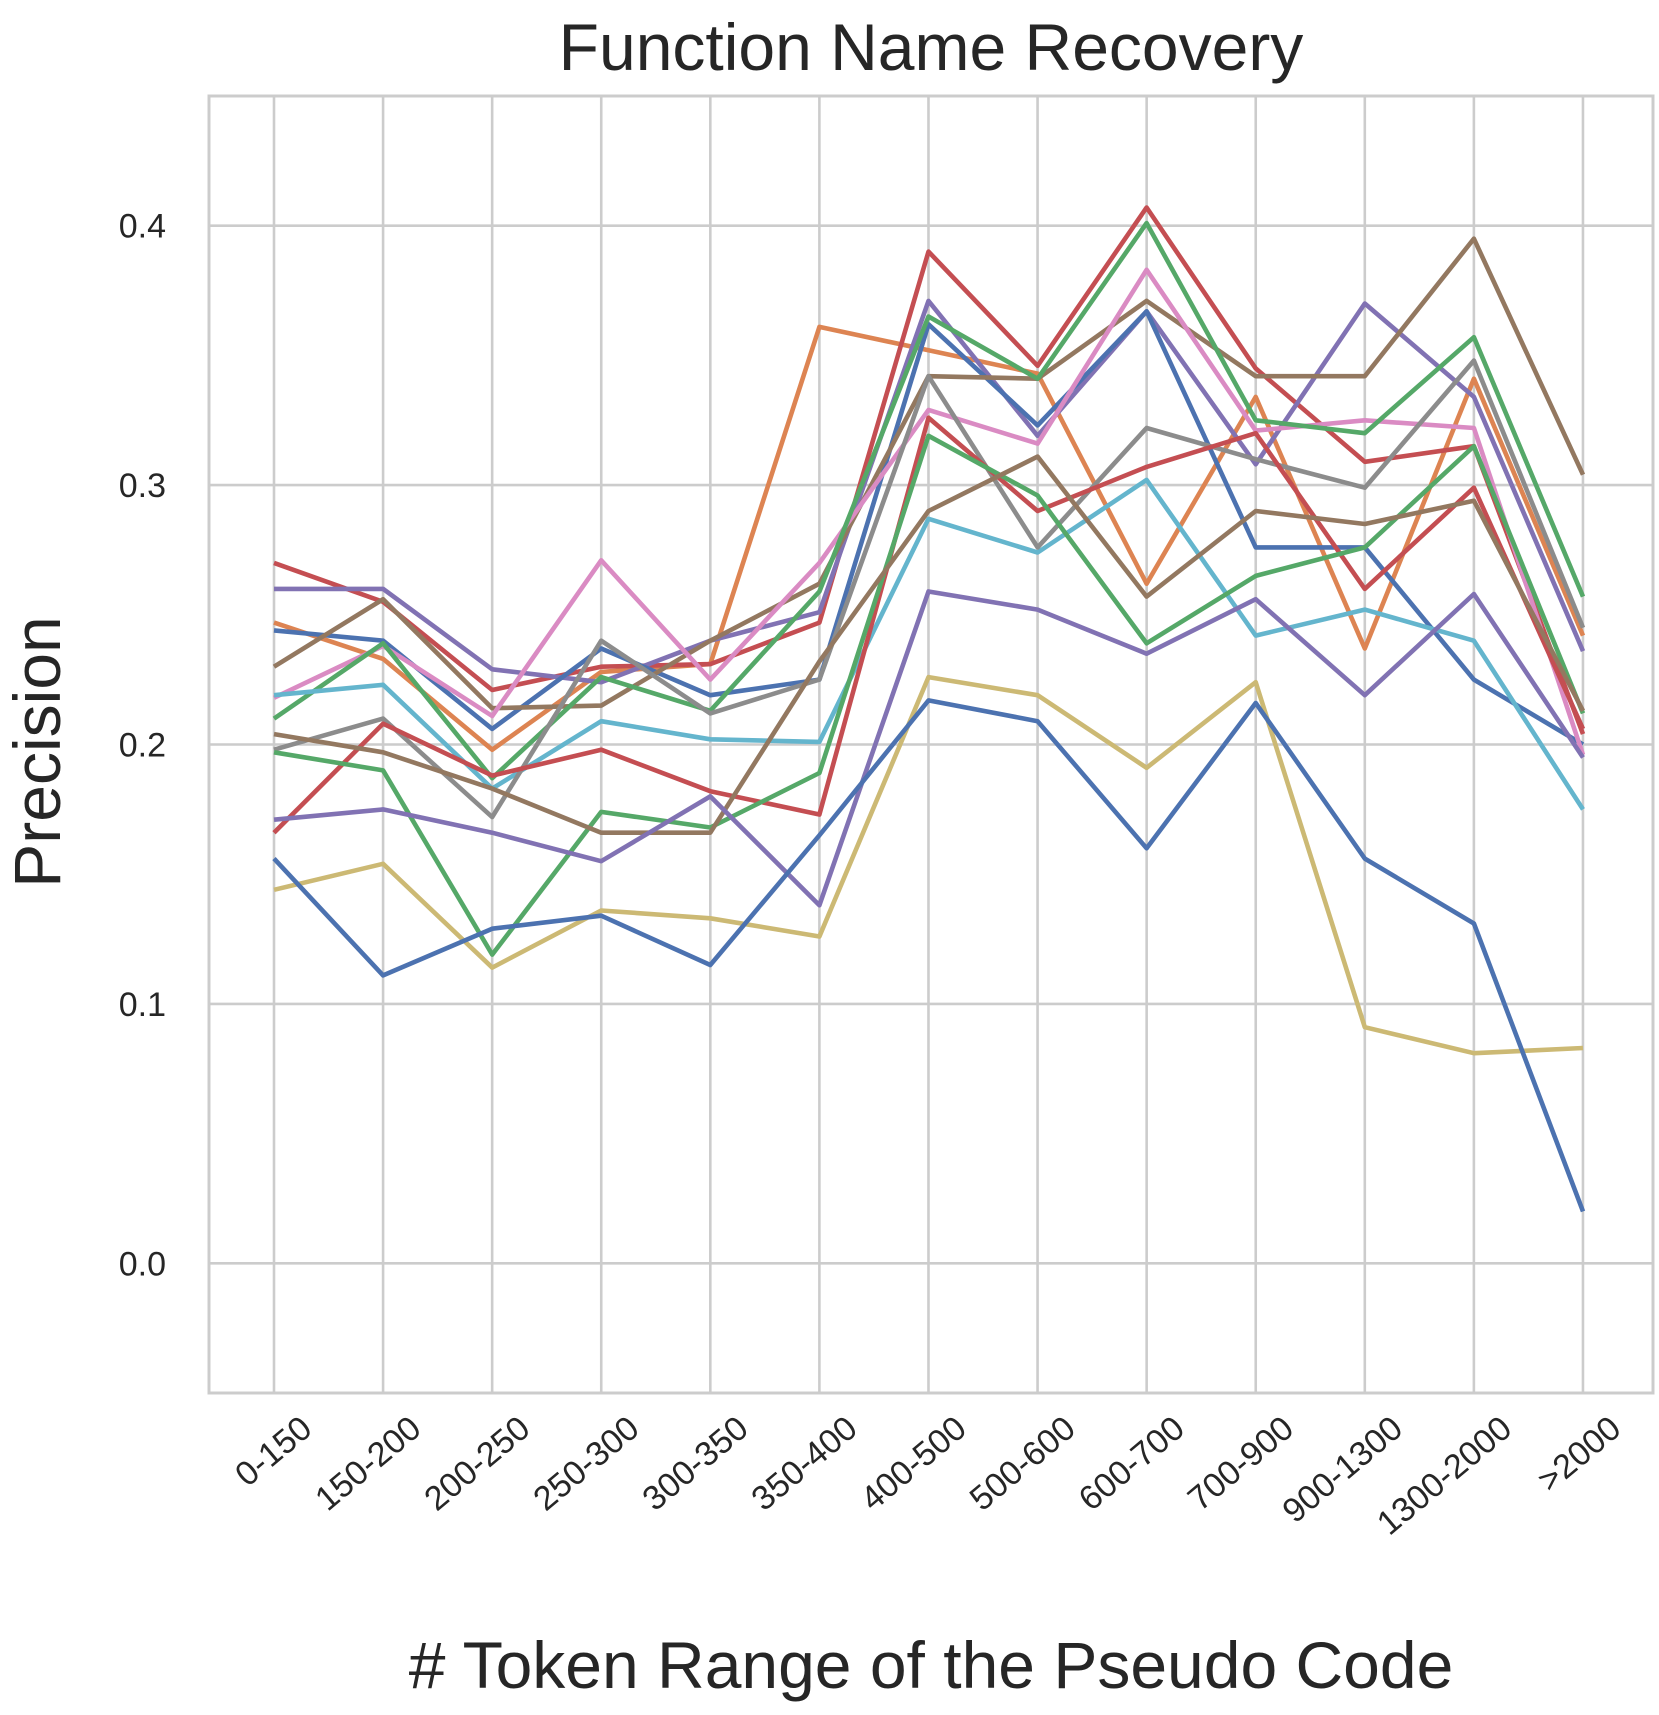  What do you see at coordinates (142, 486) in the screenshot?
I see `y-tick-label: 0.3` at bounding box center [142, 486].